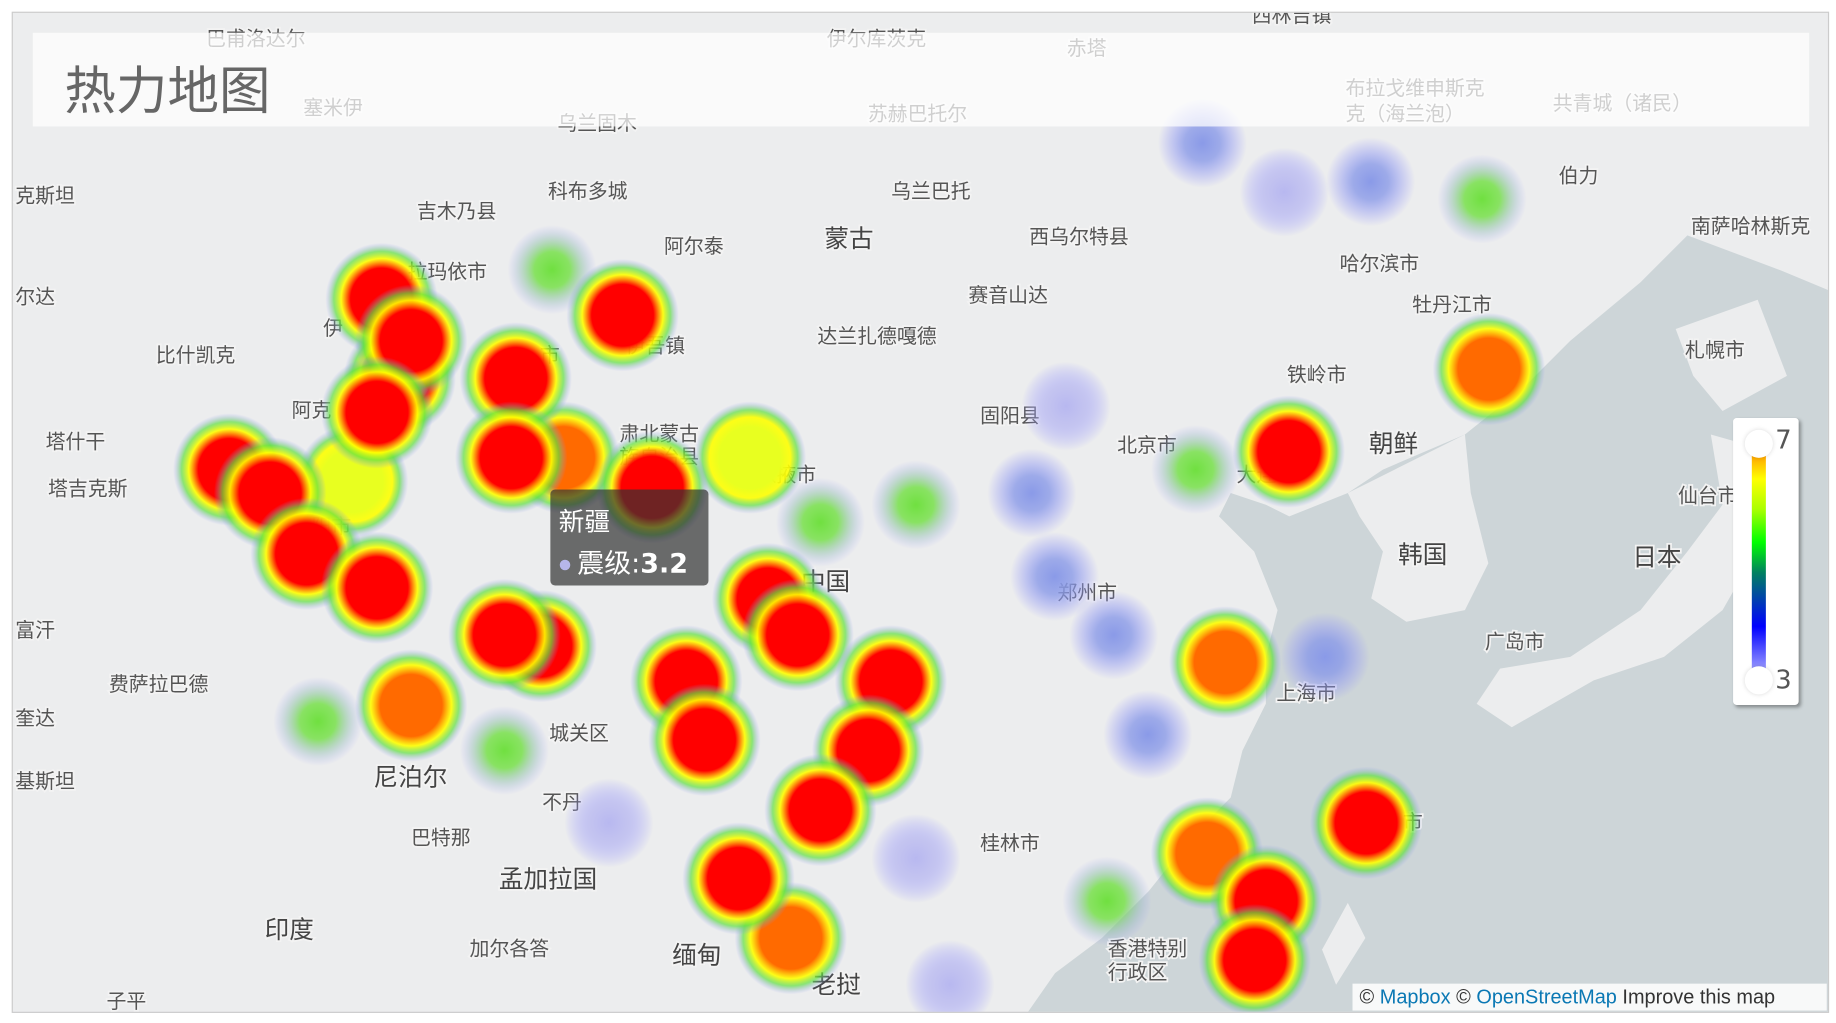 The image size is (1836, 1023). I want to click on bullet-icon, so click(565, 565).